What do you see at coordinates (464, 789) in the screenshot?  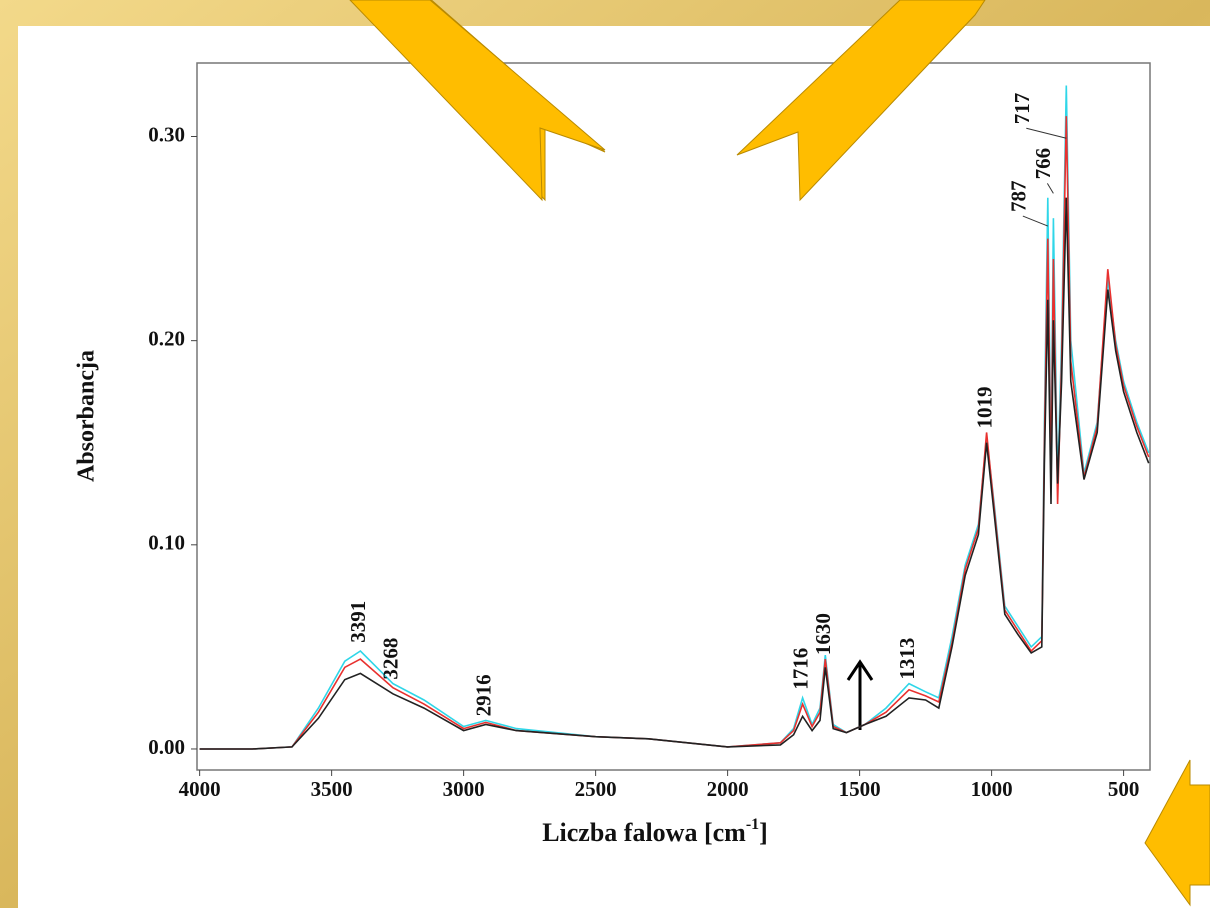 I see `x-tick-label: 3000` at bounding box center [464, 789].